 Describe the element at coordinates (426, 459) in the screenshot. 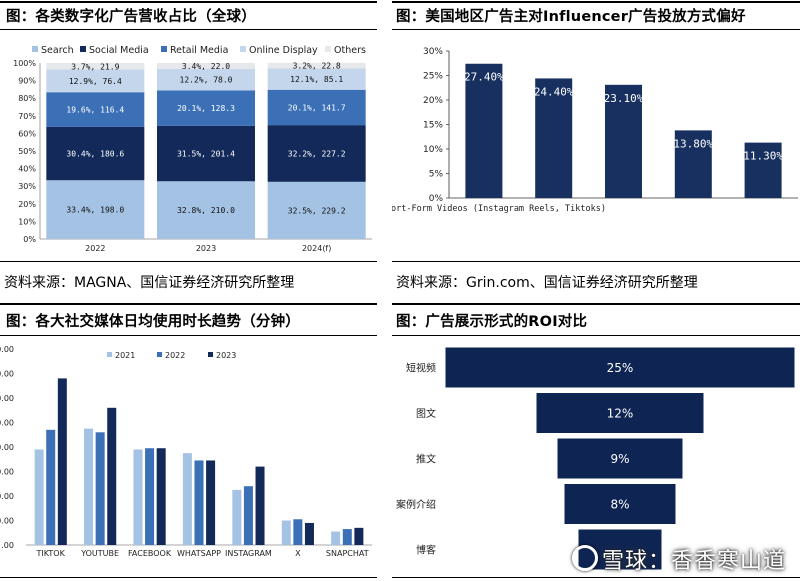

I see `category-label: 推文` at that location.